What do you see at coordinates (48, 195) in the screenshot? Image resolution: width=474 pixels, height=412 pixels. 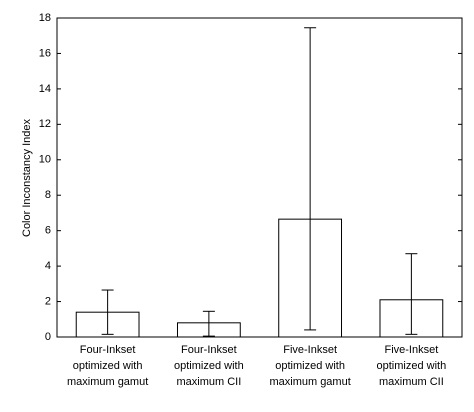 I see `y-tick-label: 8` at bounding box center [48, 195].